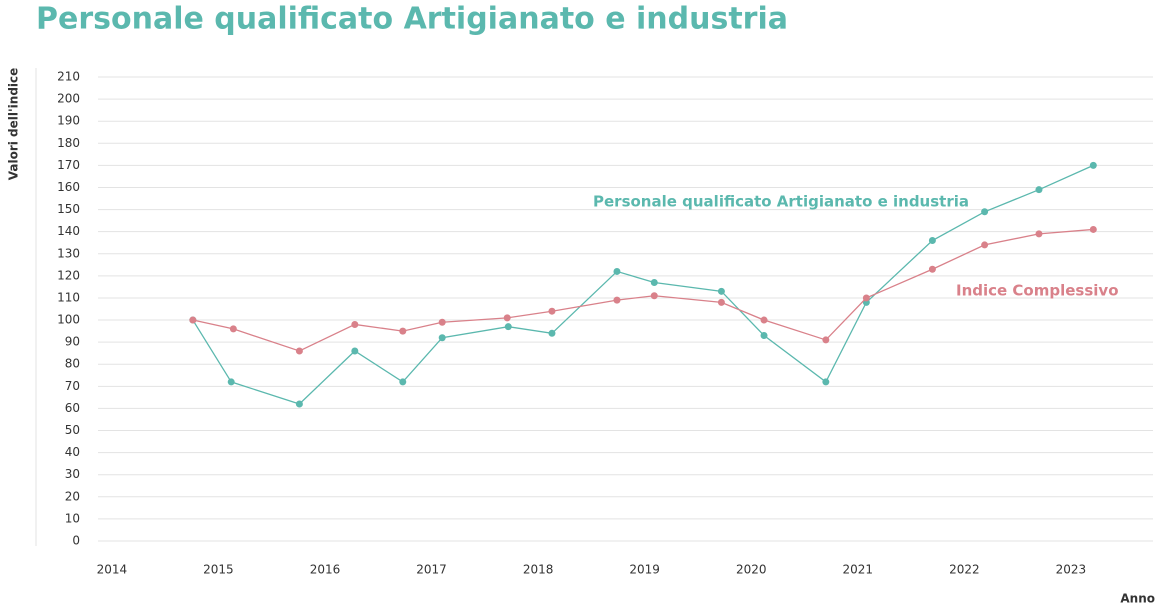 Image resolution: width=1158 pixels, height=613 pixels. What do you see at coordinates (76, 541) in the screenshot?
I see `y-tick-label: 0` at bounding box center [76, 541].